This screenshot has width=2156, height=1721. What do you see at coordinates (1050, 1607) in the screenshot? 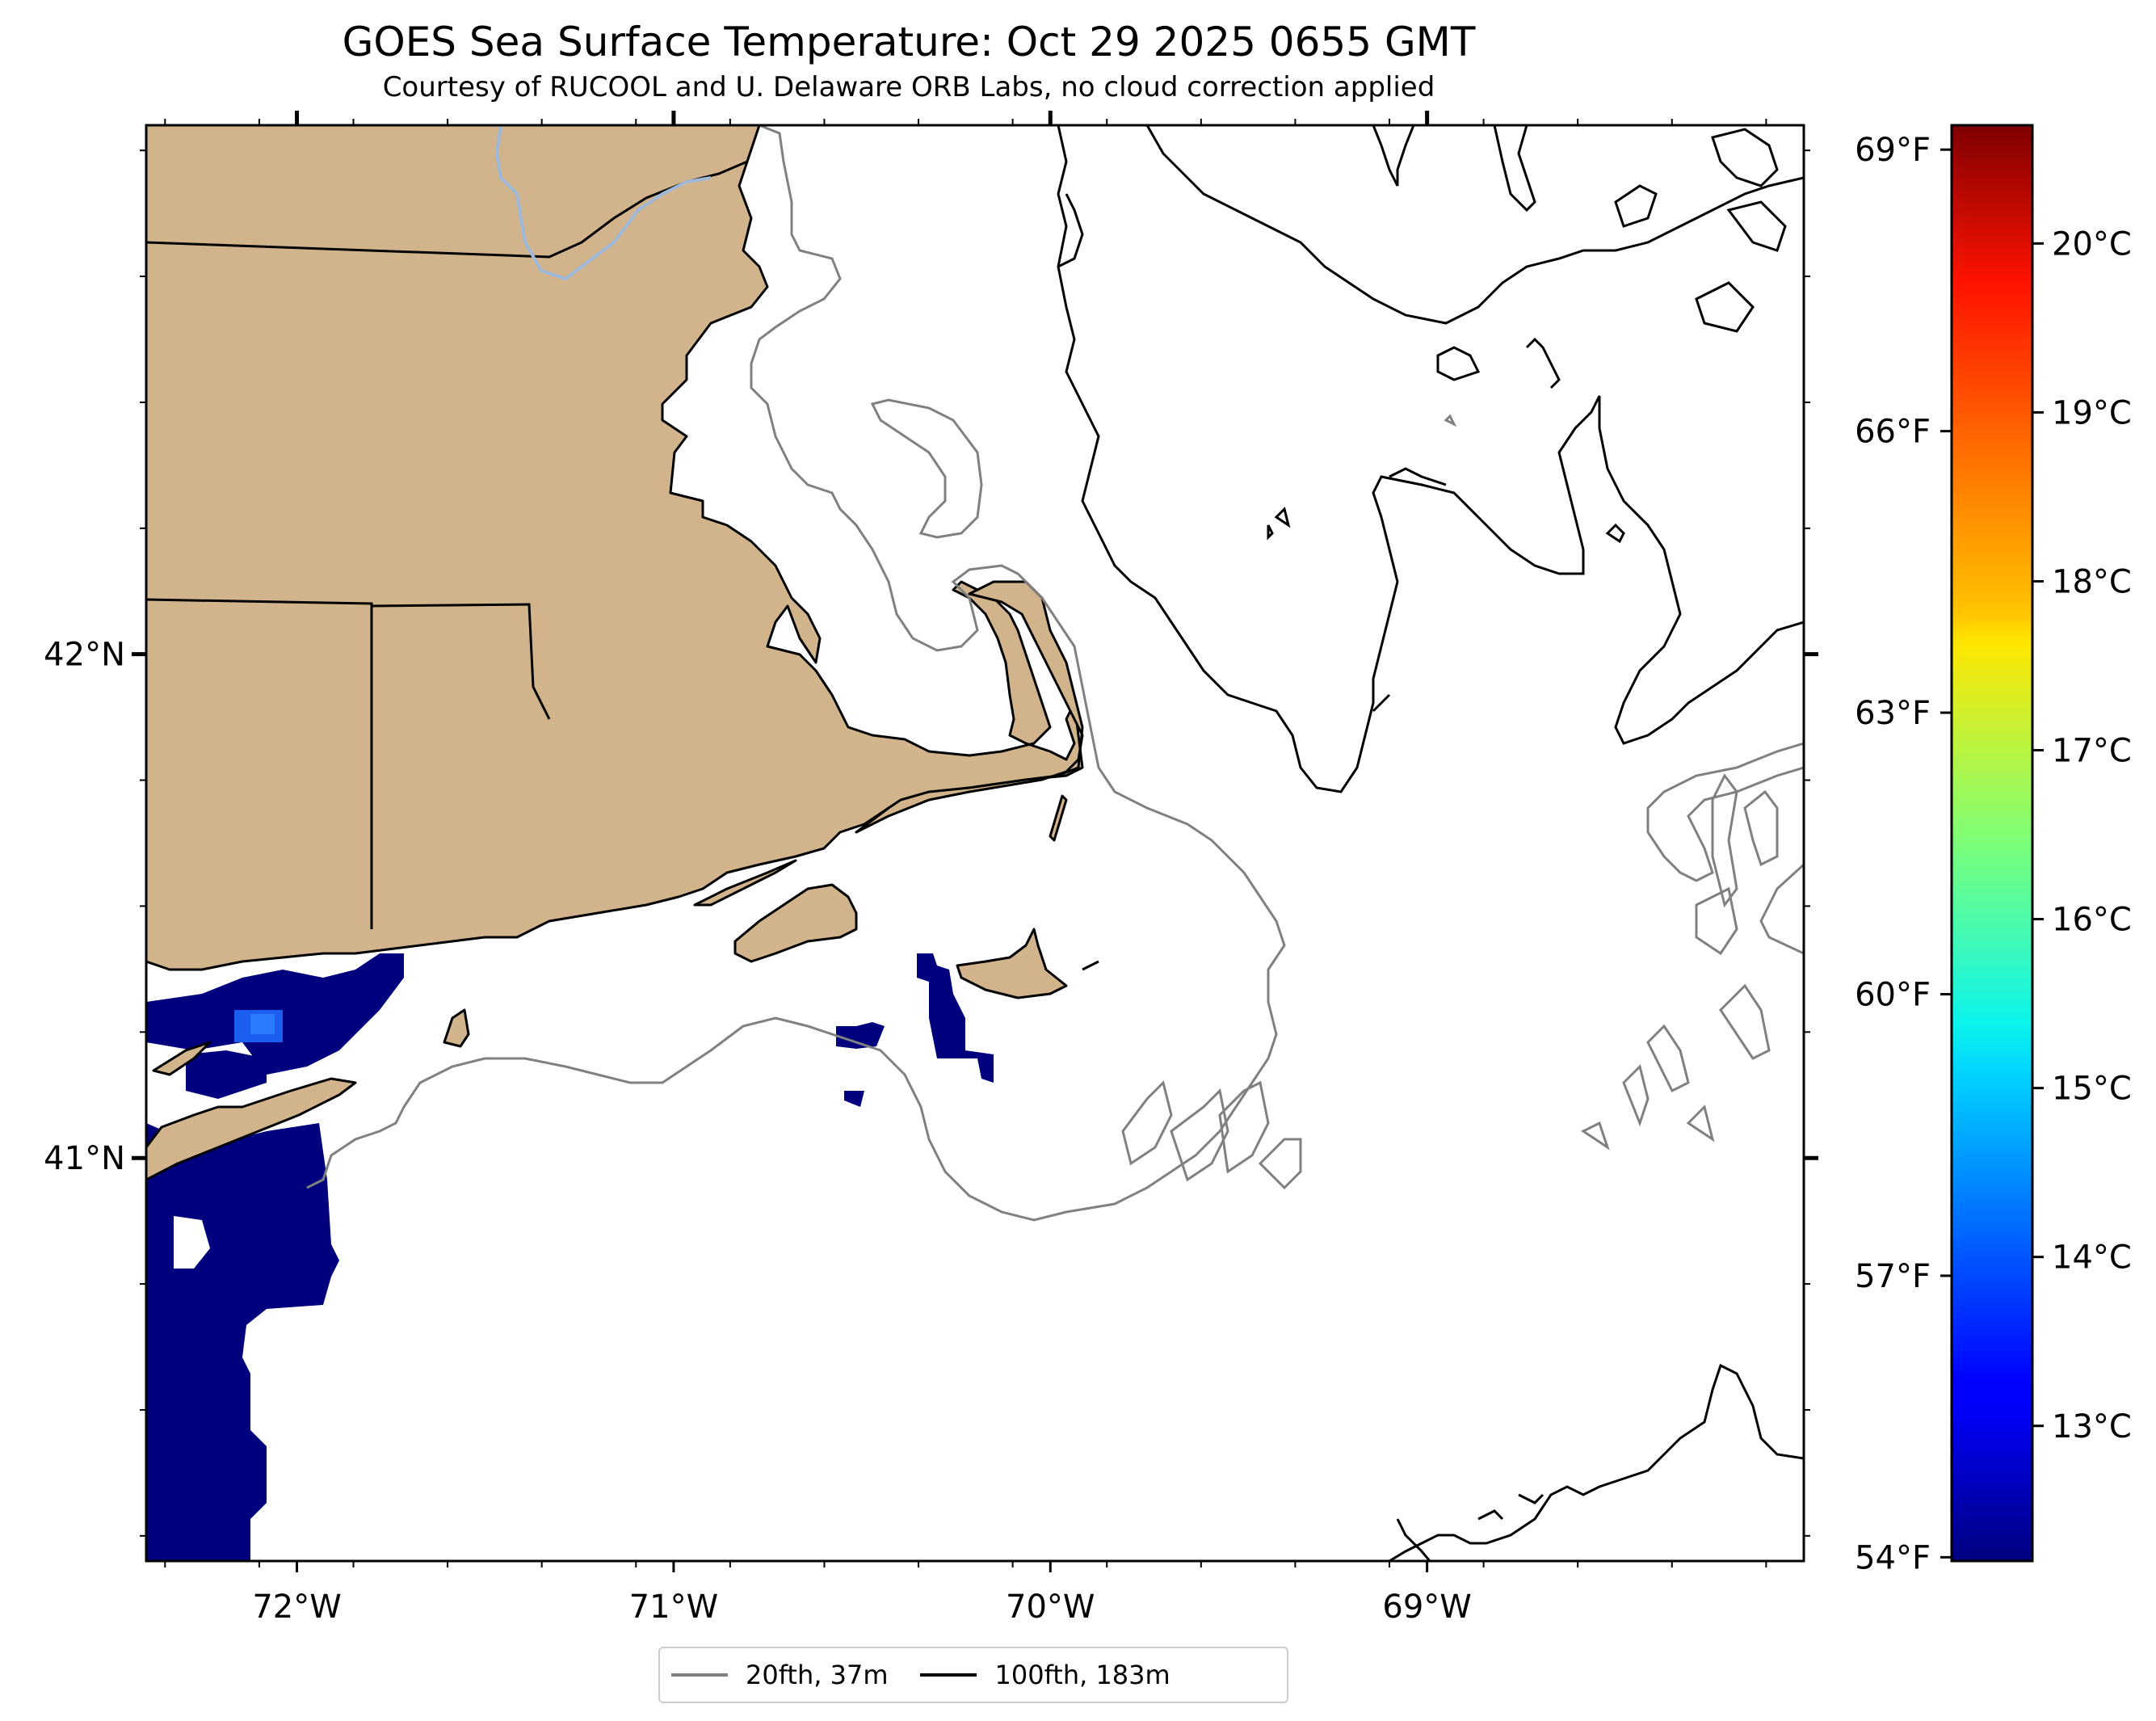
I see `lon-tick-label: 70°W` at bounding box center [1050, 1607].